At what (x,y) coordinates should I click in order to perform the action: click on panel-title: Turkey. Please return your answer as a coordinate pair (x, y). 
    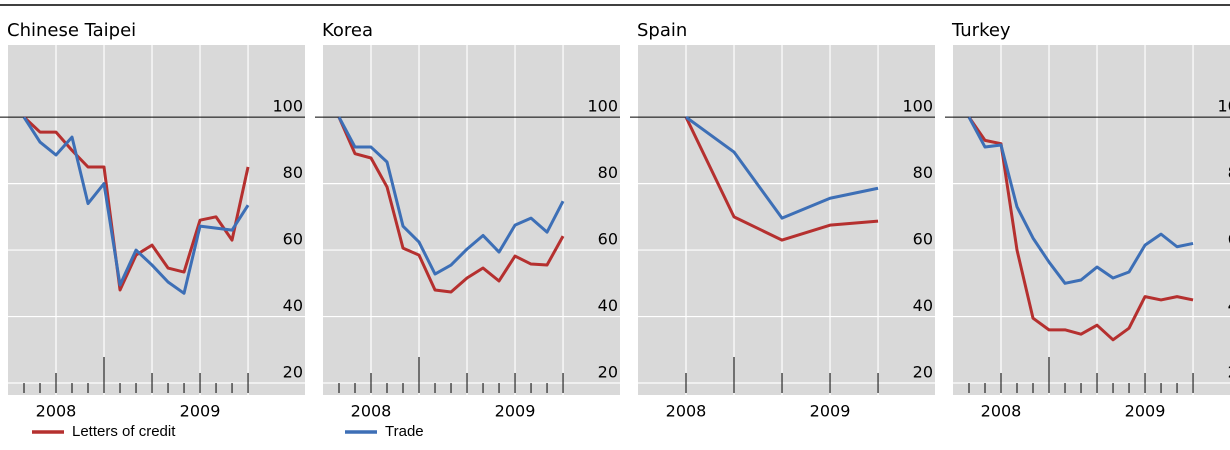
    Looking at the image, I should click on (981, 30).